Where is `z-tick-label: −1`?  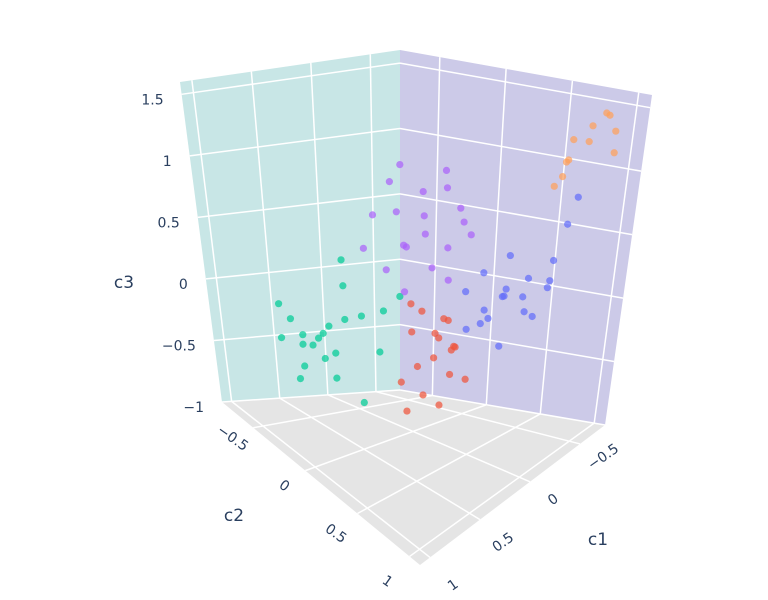
z-tick-label: −1 is located at coordinates (193, 408).